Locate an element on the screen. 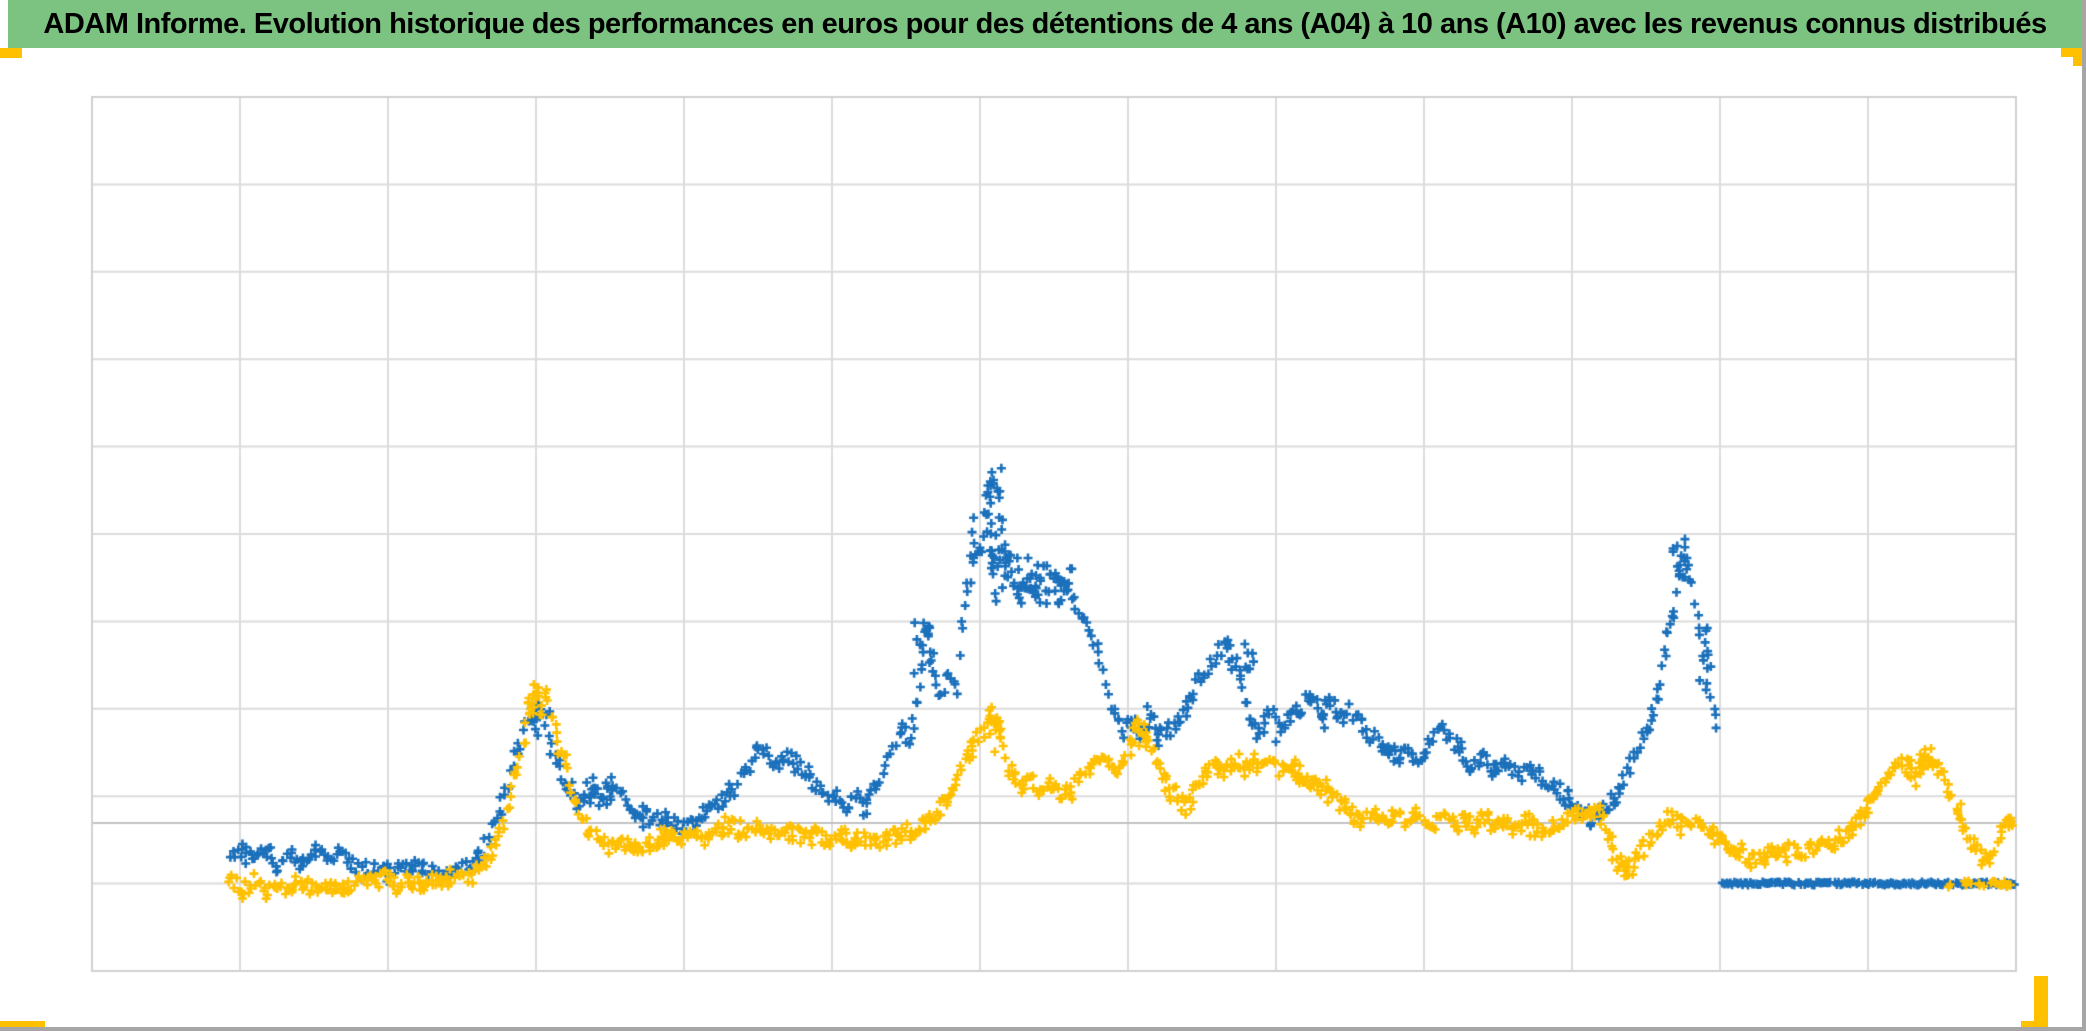 The width and height of the screenshot is (2086, 1031). gold-accent-bottom-left is located at coordinates (22, 1026).